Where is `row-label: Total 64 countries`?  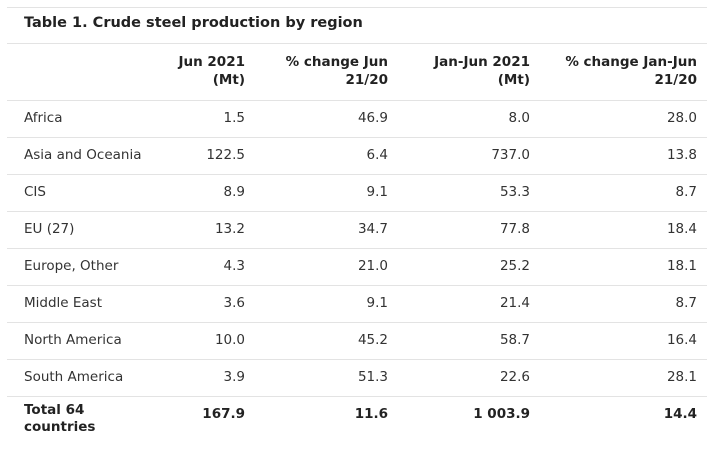
row-label: Total 64 countries is located at coordinates (60, 418).